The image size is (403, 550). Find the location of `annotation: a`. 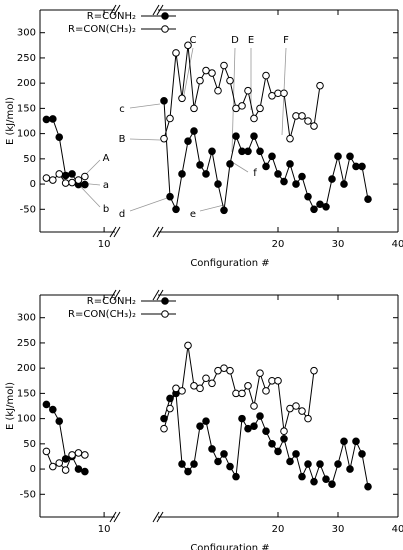

annotation: a is located at coordinates (106, 185).